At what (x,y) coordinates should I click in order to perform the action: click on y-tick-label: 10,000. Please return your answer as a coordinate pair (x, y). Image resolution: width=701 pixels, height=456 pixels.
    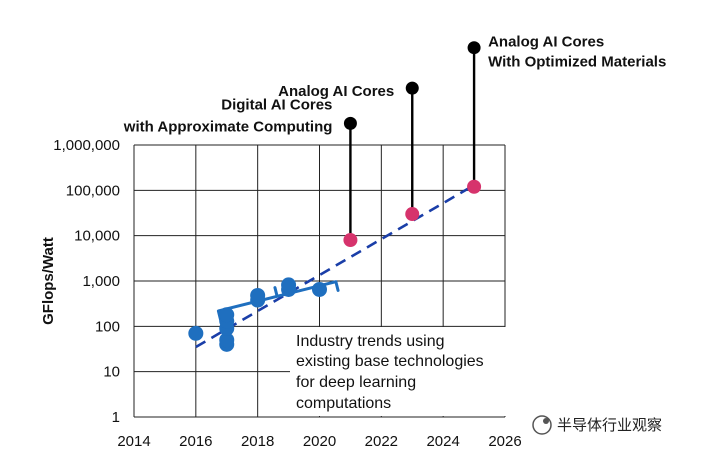
    Looking at the image, I should click on (97, 236).